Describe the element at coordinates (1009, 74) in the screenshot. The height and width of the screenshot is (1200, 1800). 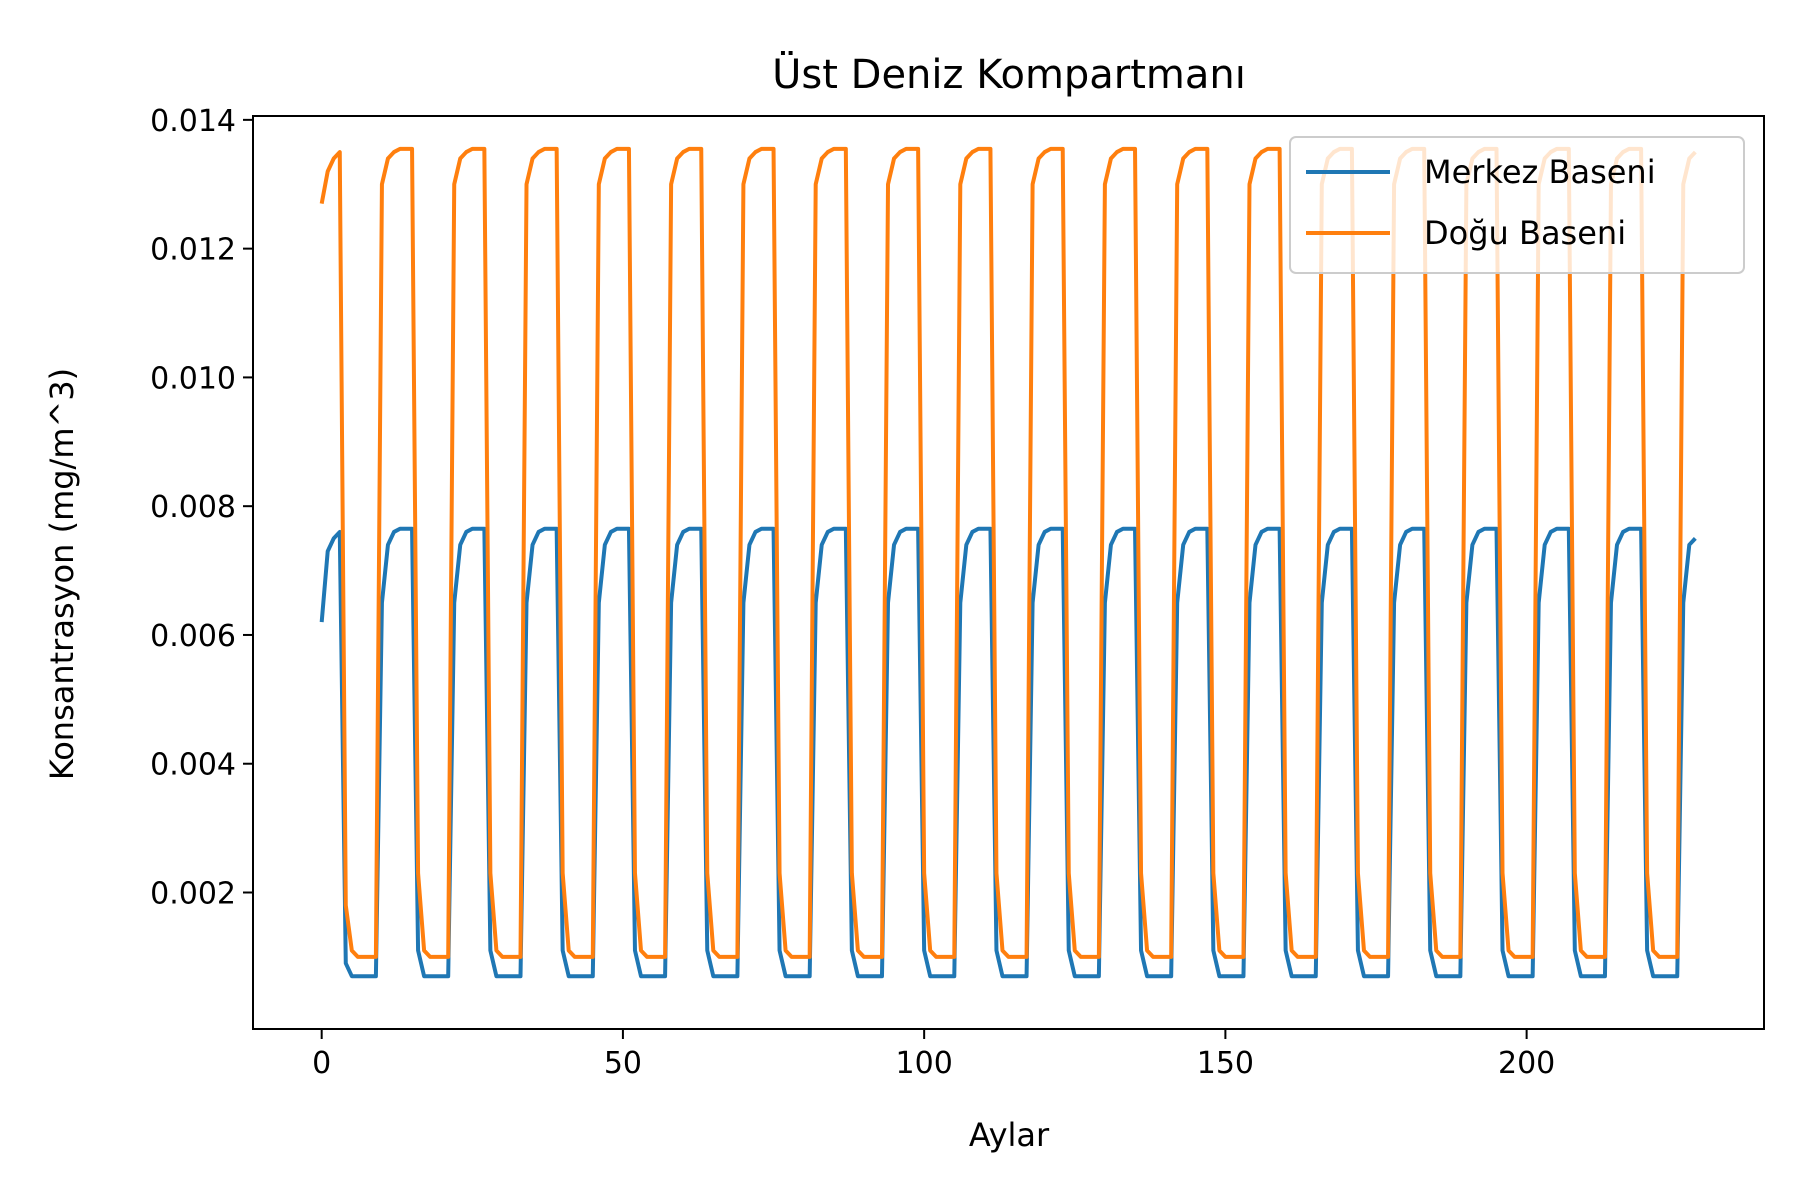
I see `chart-title: Üst Deniz Kompartmanı` at that location.